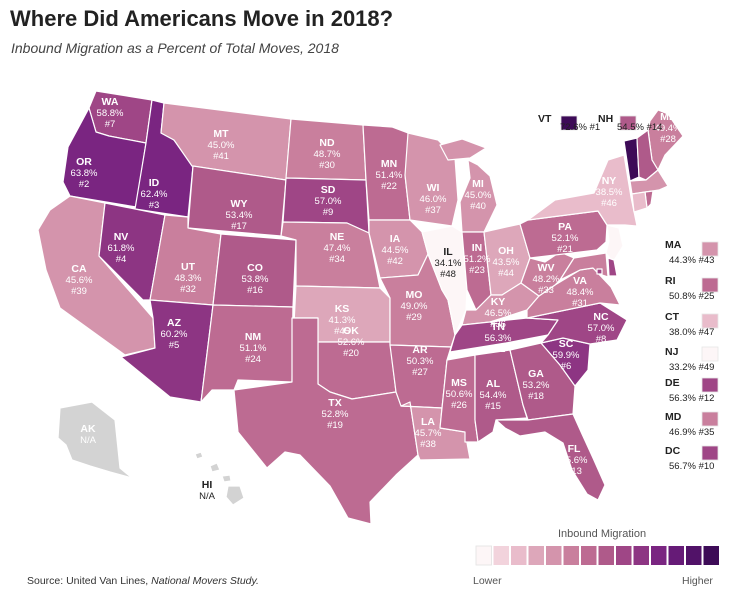  Describe the element at coordinates (670, 281) in the screenshot. I see `key-abbr-ri: RI` at that location.